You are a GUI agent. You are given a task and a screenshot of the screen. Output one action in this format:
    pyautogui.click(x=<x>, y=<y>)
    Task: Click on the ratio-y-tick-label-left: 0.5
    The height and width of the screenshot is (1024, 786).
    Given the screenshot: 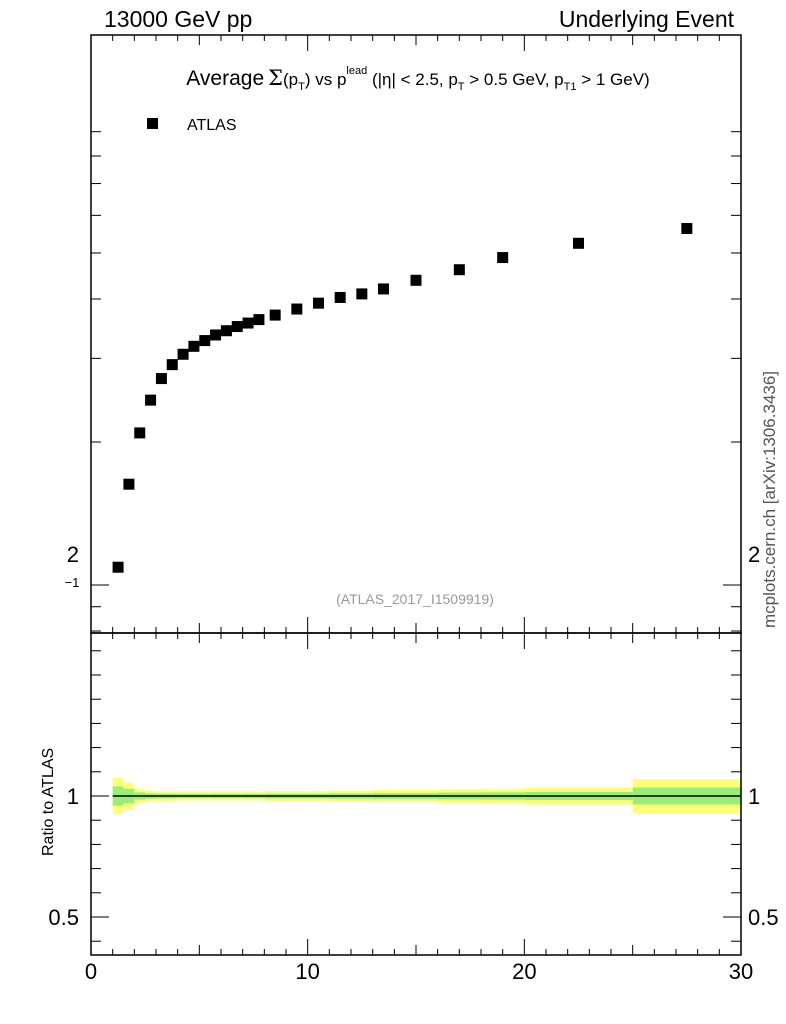 What is the action you would take?
    pyautogui.click(x=63, y=917)
    